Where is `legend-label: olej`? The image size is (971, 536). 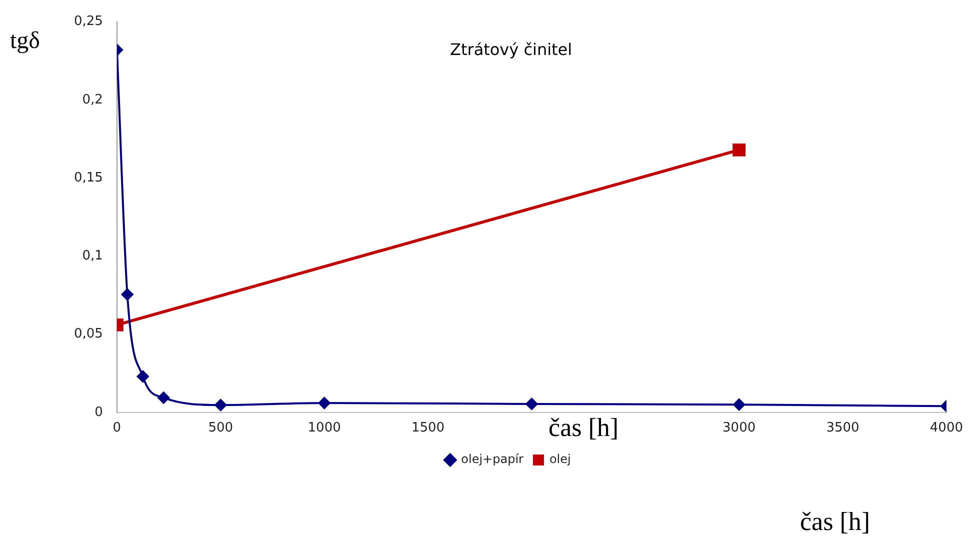
legend-label: olej is located at coordinates (560, 459).